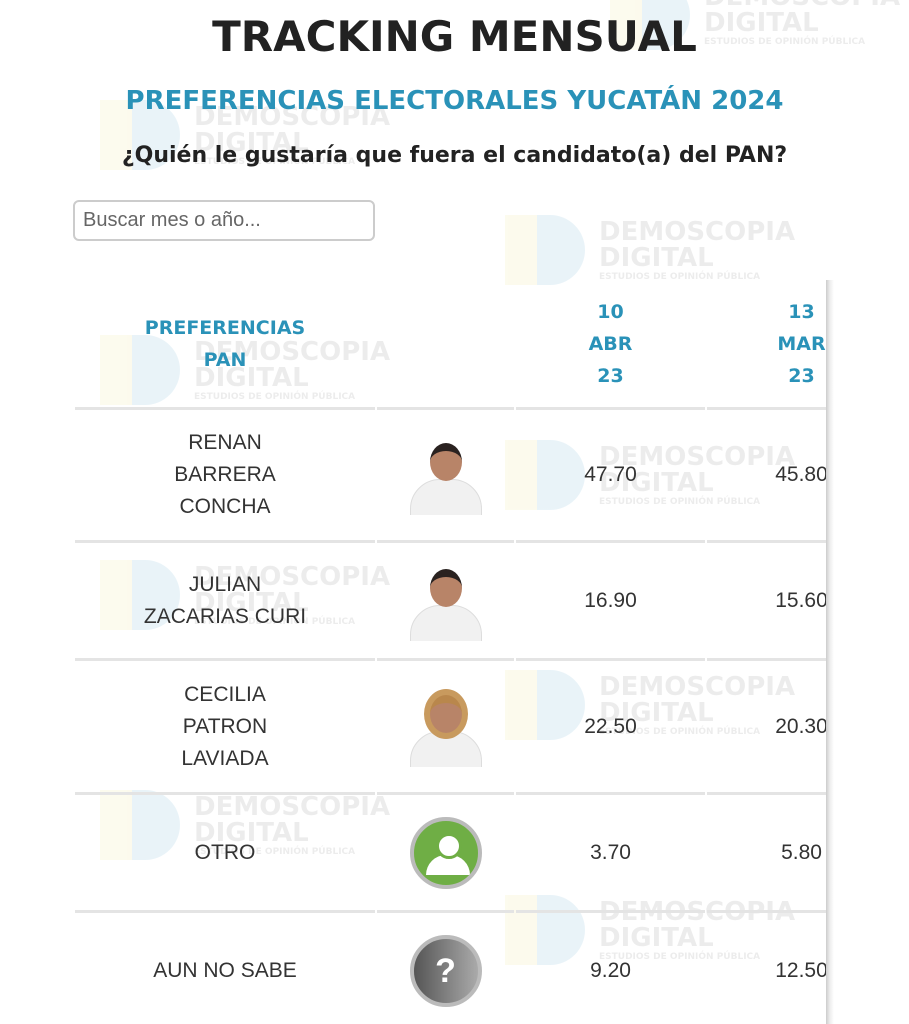 Image resolution: width=909 pixels, height=1024 pixels. What do you see at coordinates (768, 345) in the screenshot?
I see `header-date-1: 13 MAR 23` at bounding box center [768, 345].